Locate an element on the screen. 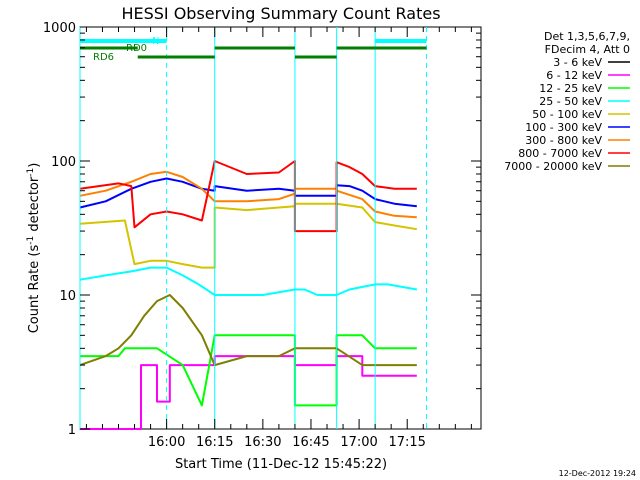 The width and height of the screenshot is (640, 480). x-tick-label-3: 16:45 is located at coordinates (310, 442).